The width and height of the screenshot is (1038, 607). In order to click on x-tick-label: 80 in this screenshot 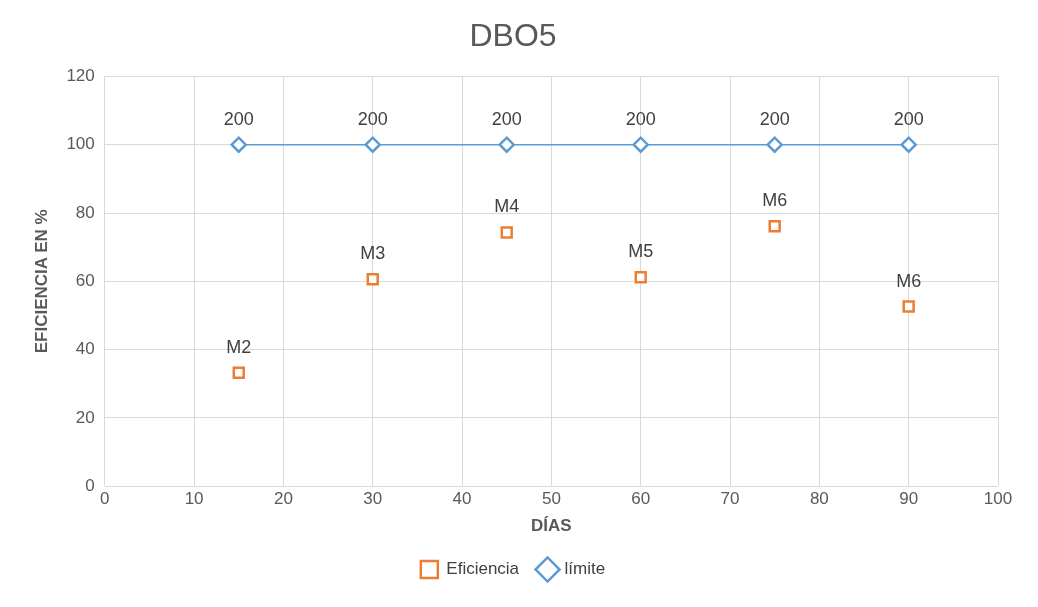, I will do `click(819, 499)`.